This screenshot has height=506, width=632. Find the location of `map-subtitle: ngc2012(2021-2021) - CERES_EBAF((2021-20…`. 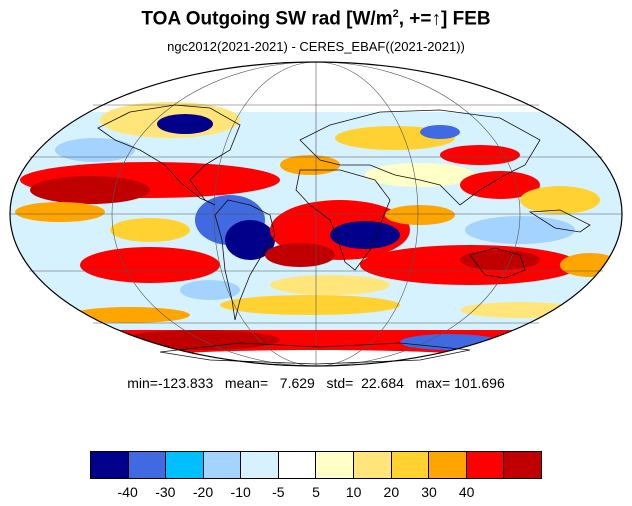

map-subtitle: ngc2012(2021-2021) - CERES_EBAF((2021-20… is located at coordinates (316, 46).